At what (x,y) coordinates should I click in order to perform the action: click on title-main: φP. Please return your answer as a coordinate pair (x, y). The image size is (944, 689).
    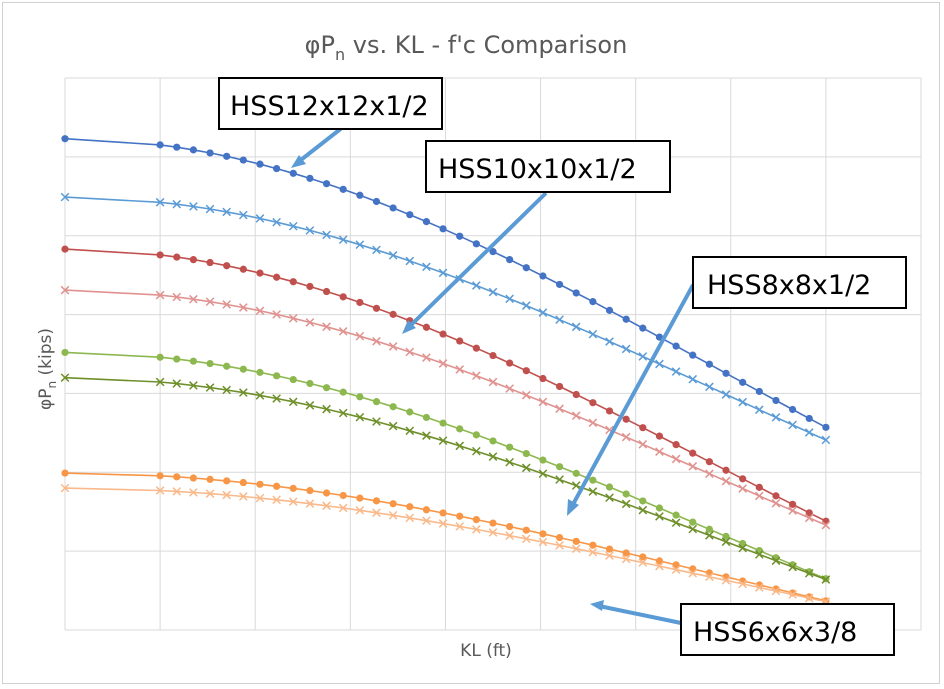
    Looking at the image, I should click on (320, 45).